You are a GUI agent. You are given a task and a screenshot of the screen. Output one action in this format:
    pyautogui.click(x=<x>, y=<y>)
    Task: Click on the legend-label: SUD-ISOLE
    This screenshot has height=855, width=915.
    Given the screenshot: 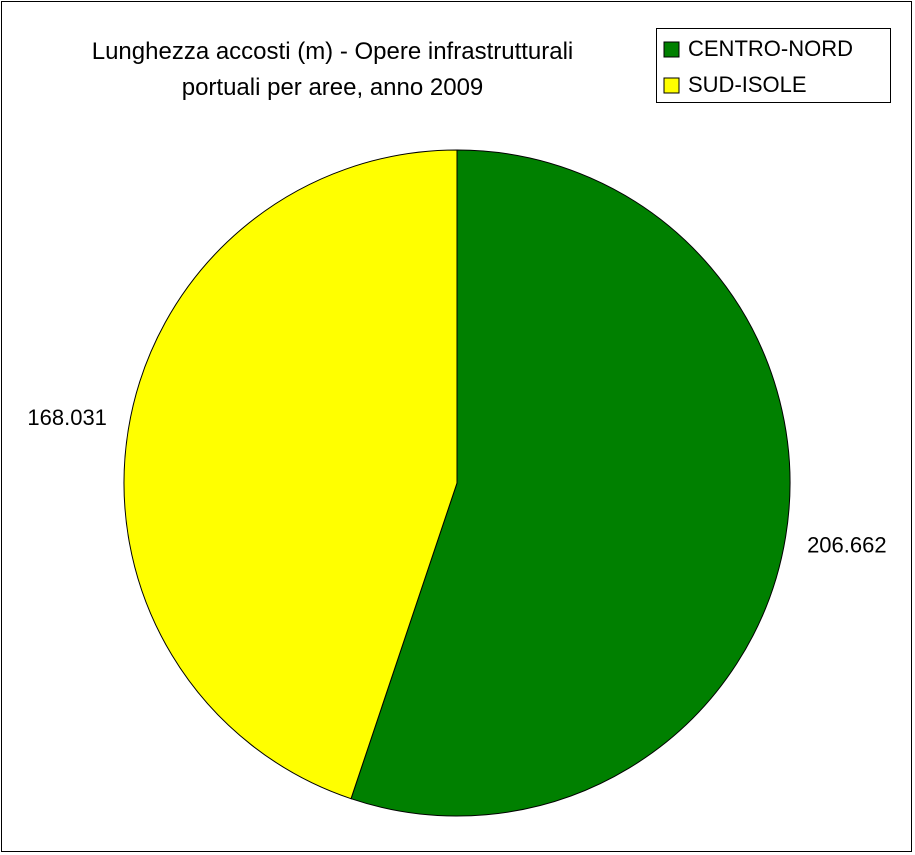 What is the action you would take?
    pyautogui.click(x=747, y=84)
    